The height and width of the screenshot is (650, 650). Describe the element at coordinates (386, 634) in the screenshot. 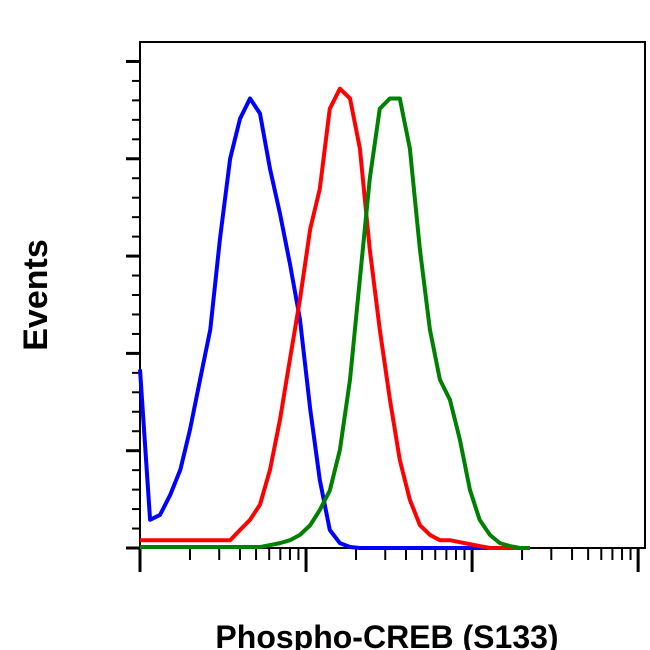

I see `x-axis-label: Phospho-CREB (S133)` at that location.